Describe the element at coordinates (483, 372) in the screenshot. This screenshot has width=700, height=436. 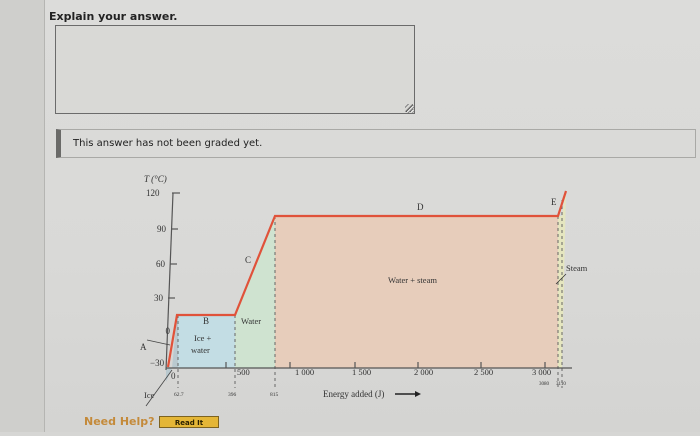
I see `x-tick-2500: 2 500` at that location.